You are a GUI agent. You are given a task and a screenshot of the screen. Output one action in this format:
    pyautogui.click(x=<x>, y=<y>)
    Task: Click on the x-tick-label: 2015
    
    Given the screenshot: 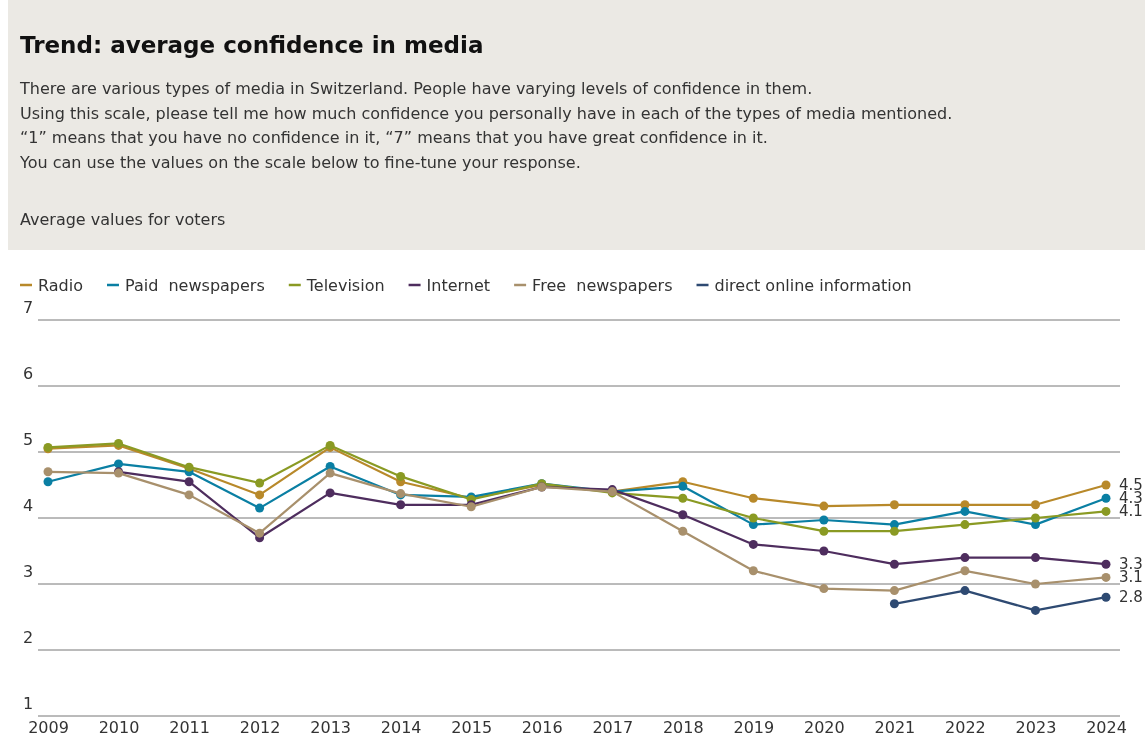 What is the action you would take?
    pyautogui.click(x=472, y=728)
    